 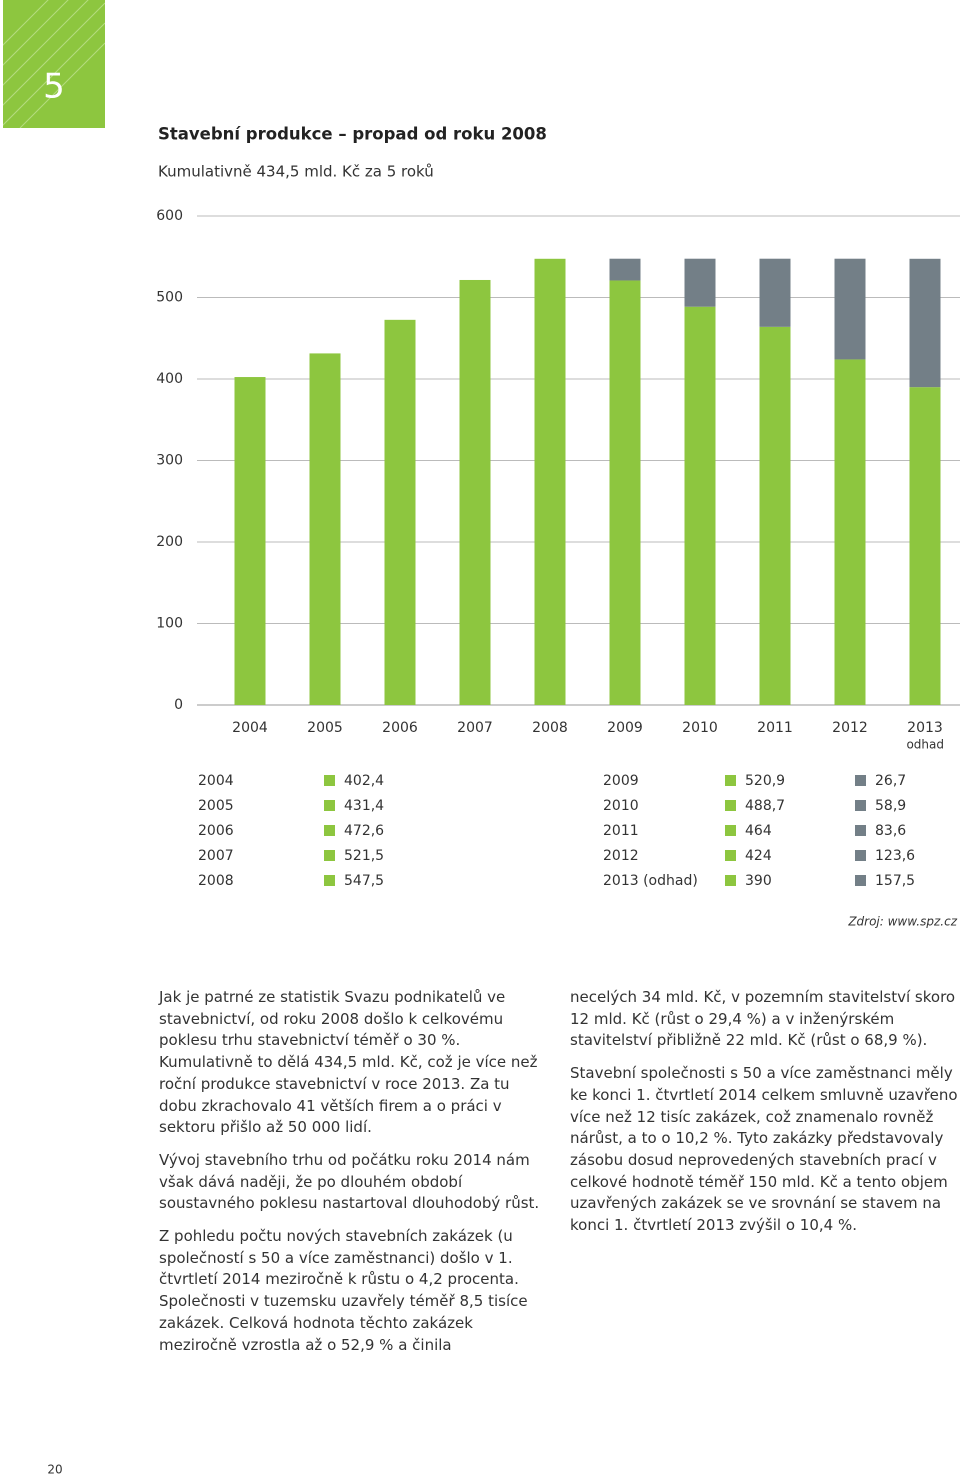 I want to click on table-value: 123,6, so click(x=895, y=856).